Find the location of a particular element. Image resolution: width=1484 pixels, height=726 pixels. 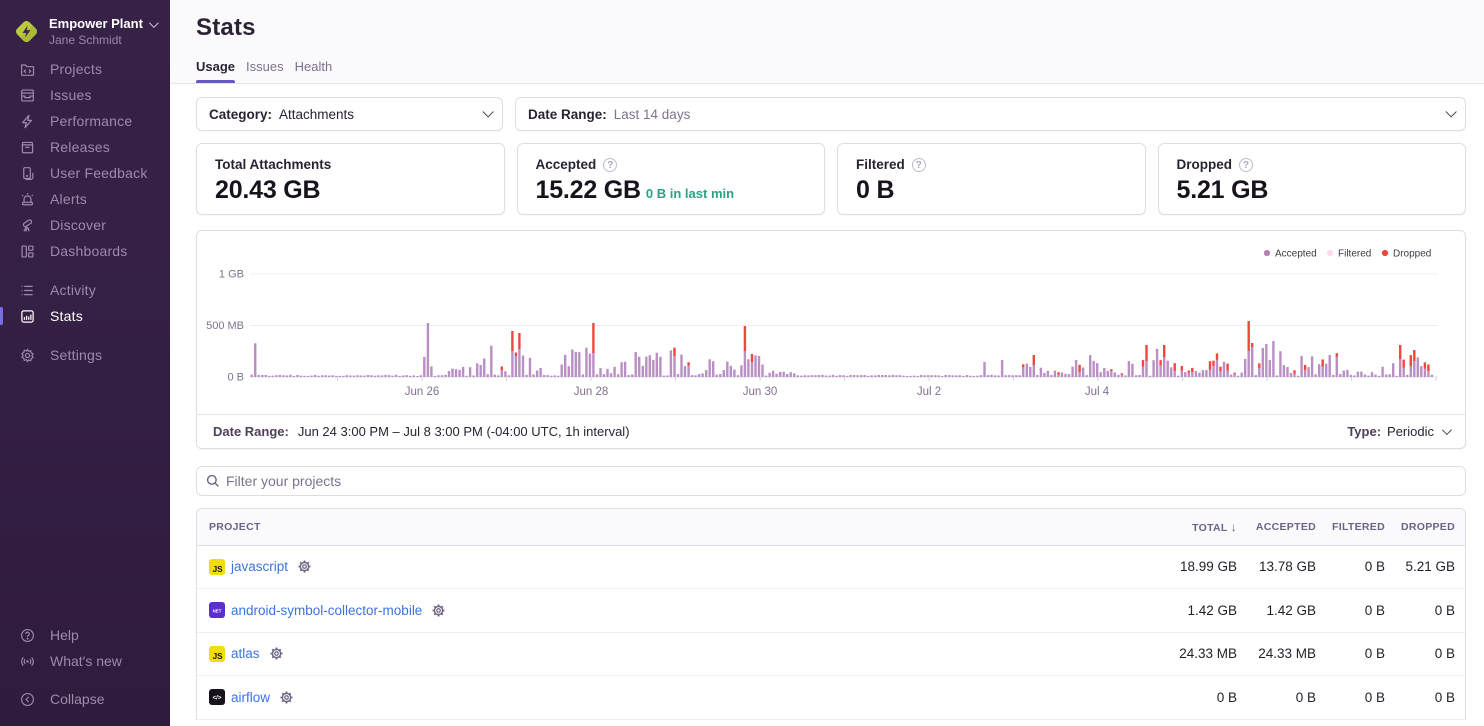

svg-text: Jun 28 is located at coordinates (591, 392).